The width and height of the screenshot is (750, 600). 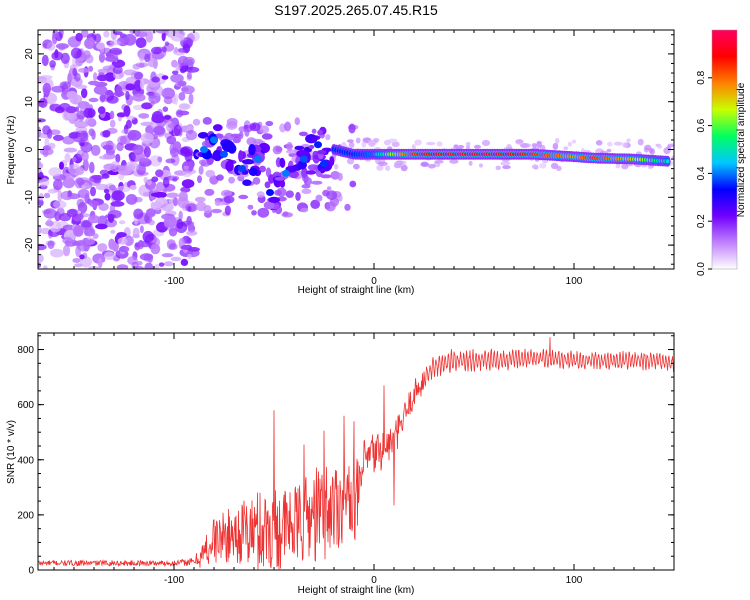 I want to click on colorbar-tick-label: 0.0, so click(x=701, y=269).